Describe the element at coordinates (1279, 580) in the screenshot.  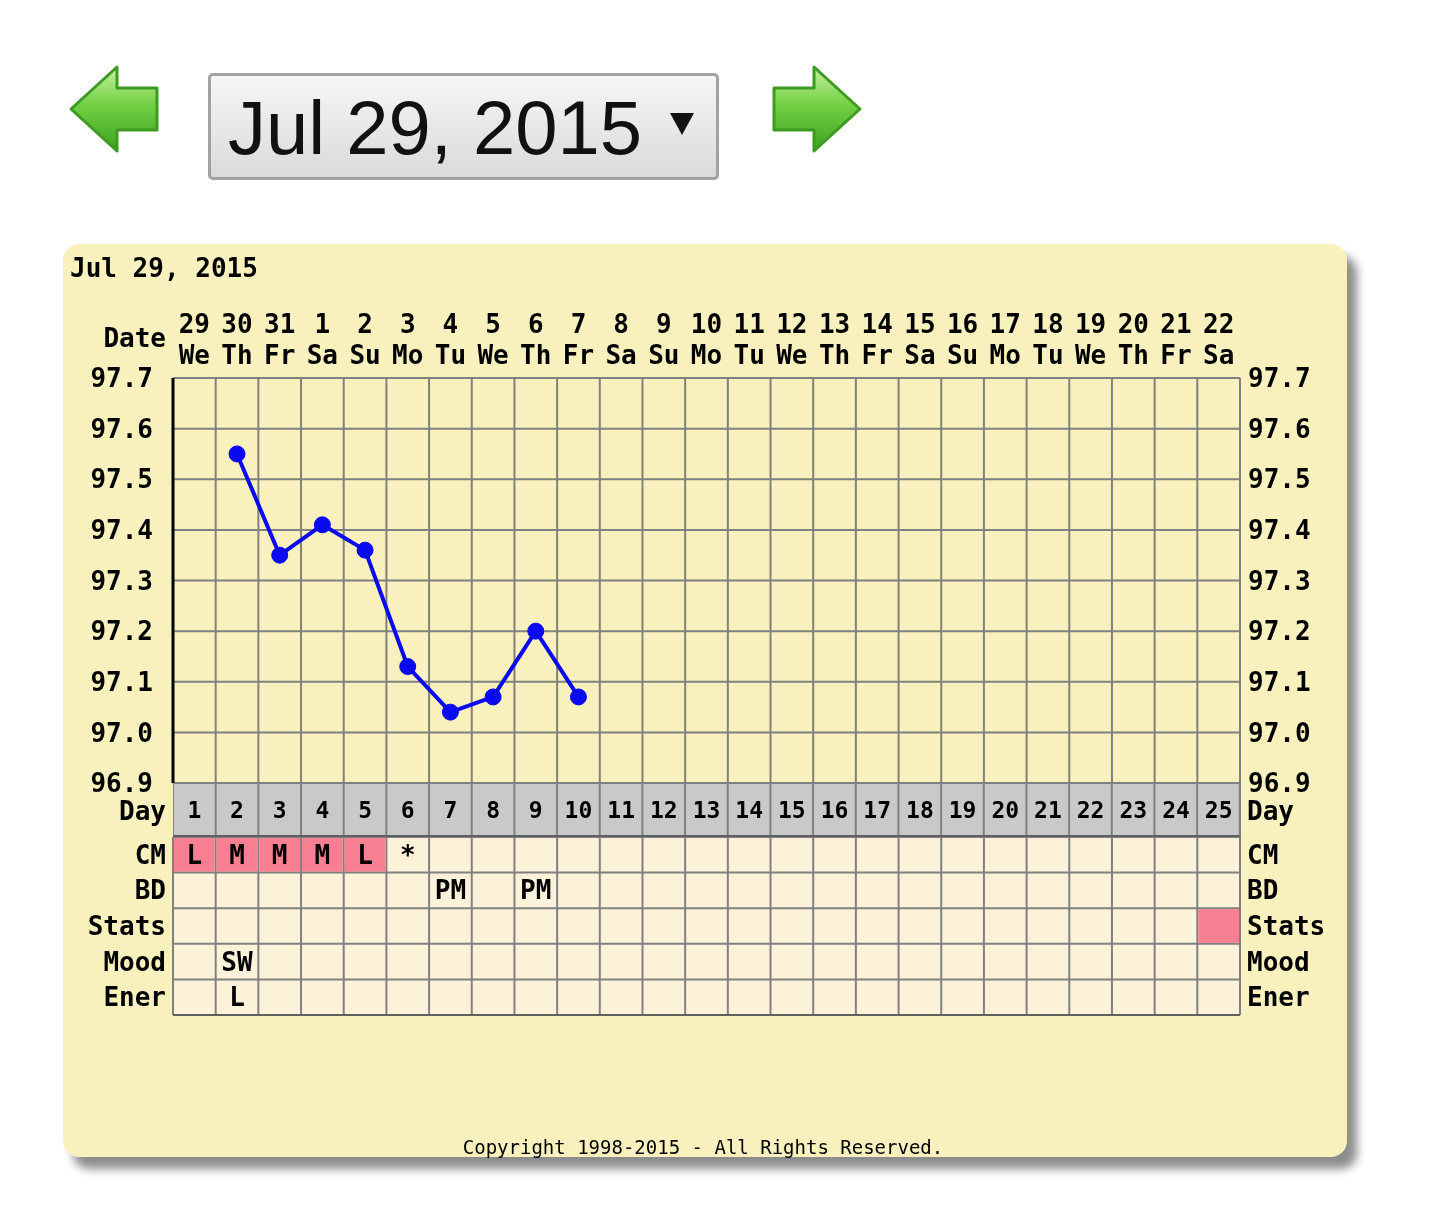
I see `y2-tick-label: 97.3` at that location.